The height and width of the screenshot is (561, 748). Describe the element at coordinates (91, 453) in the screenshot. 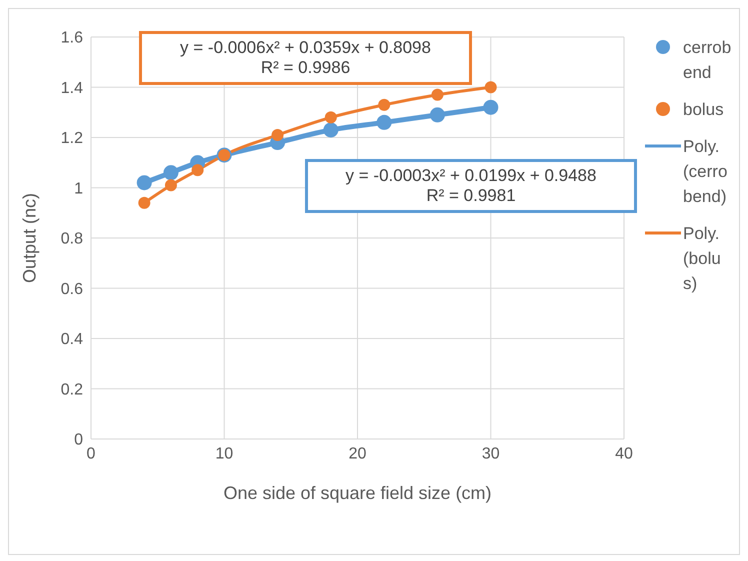

I see `x-tick-label: 0` at that location.